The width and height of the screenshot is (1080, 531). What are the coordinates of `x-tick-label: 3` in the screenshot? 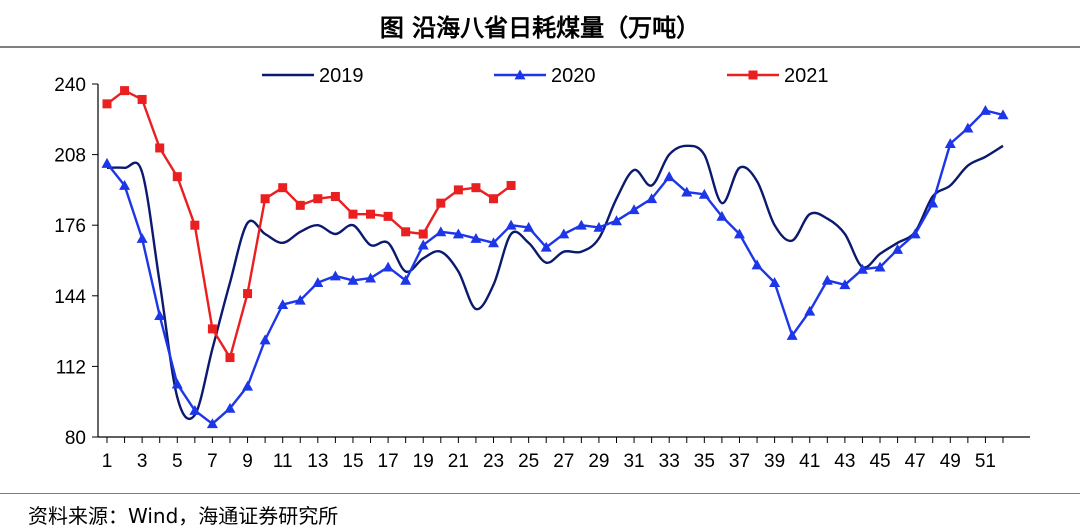 It's located at (142, 461).